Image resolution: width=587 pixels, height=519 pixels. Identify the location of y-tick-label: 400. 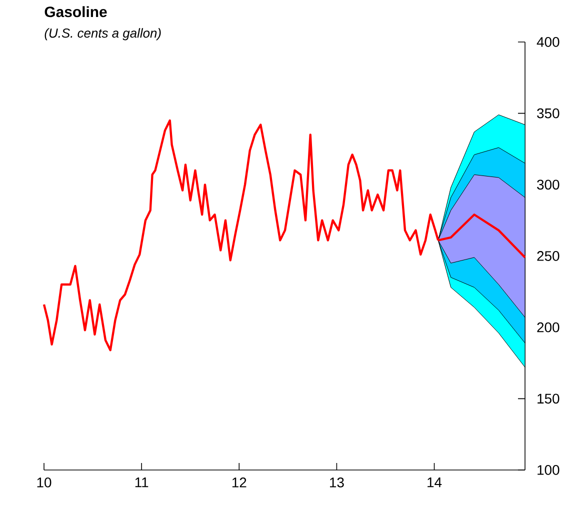
(548, 42).